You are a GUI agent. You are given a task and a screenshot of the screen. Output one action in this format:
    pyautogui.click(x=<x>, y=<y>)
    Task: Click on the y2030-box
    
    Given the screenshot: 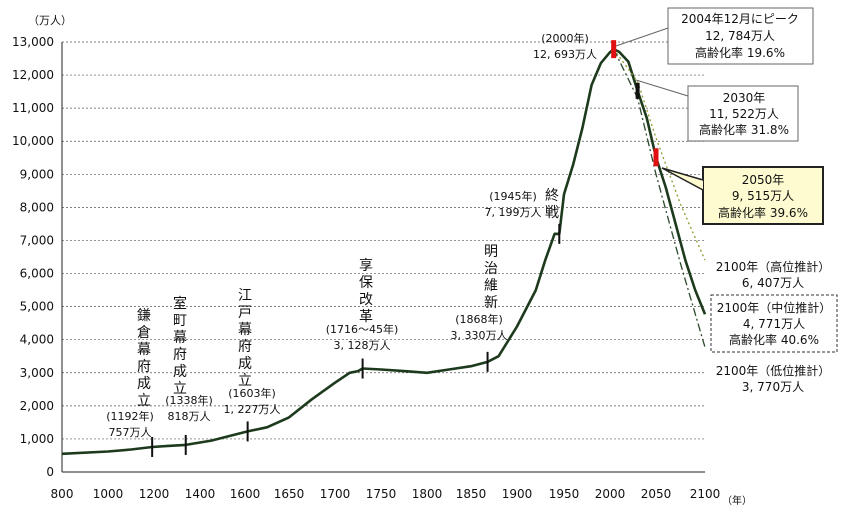 What is the action you would take?
    pyautogui.click(x=743, y=113)
    